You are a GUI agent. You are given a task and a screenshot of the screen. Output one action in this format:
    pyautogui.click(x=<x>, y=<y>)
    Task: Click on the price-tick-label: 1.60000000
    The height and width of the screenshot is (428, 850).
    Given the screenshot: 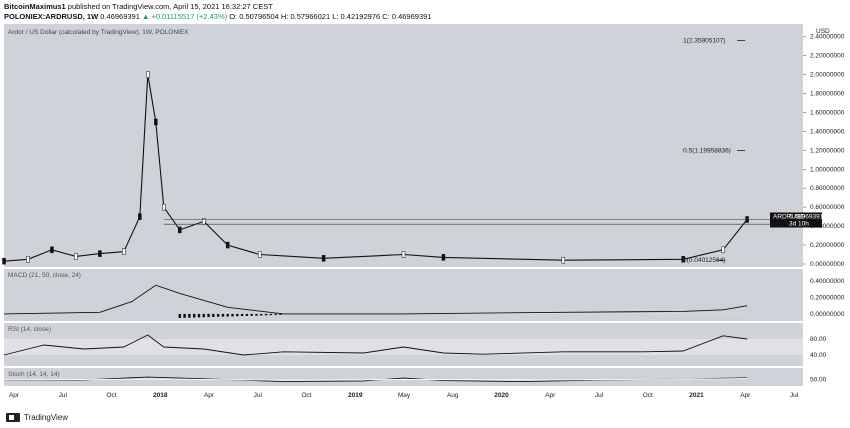 What is the action you would take?
    pyautogui.click(x=827, y=112)
    